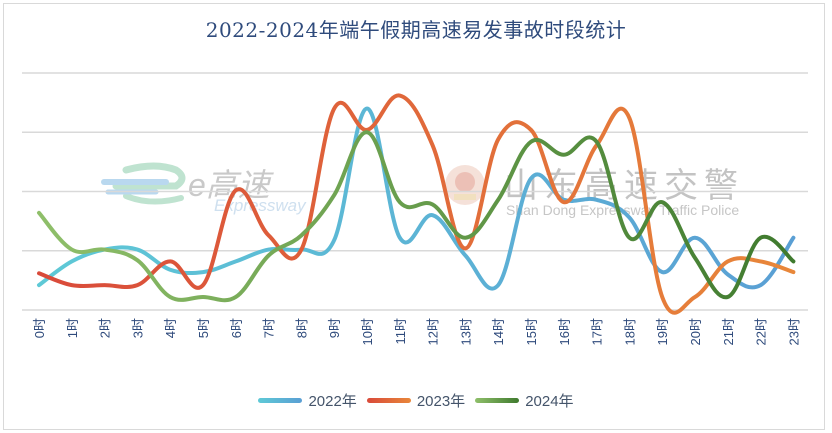 The height and width of the screenshot is (433, 832). I want to click on x-tick-label: 12时, so click(433, 331).